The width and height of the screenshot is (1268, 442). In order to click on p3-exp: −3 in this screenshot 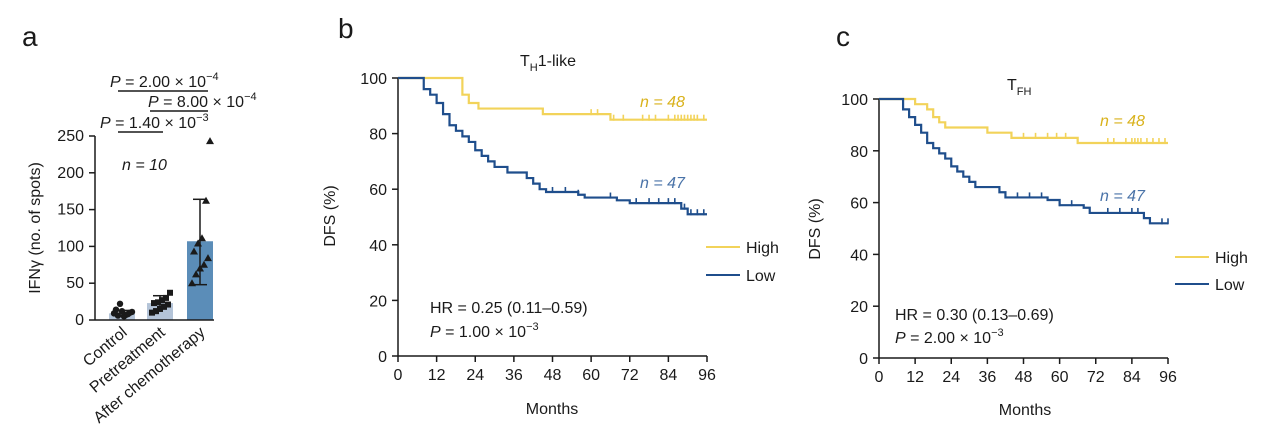, I will do `click(202, 118)`.